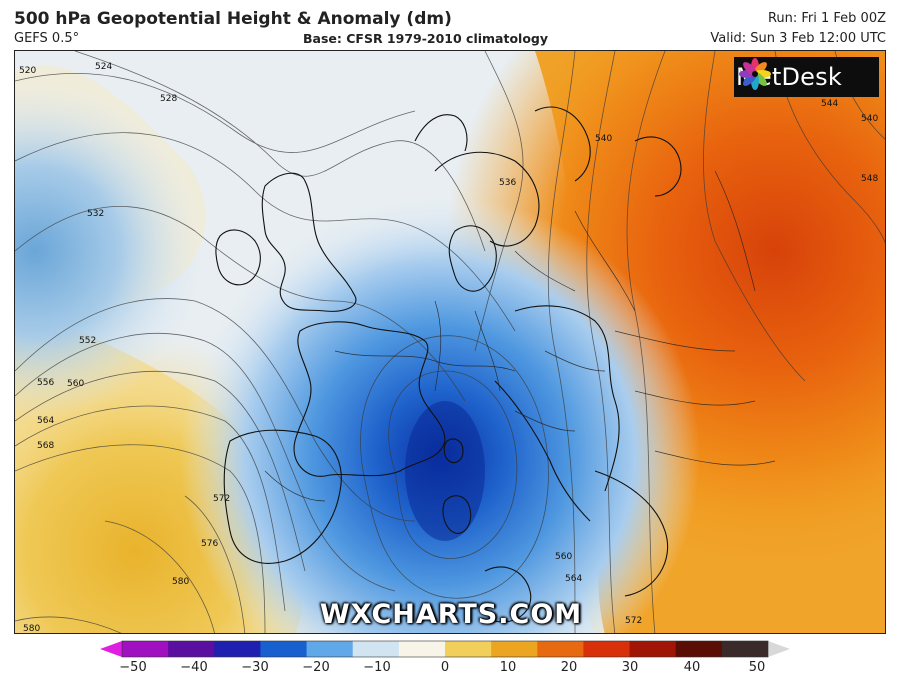  Describe the element at coordinates (869, 179) in the screenshot. I see `contour-label: 548` at that location.